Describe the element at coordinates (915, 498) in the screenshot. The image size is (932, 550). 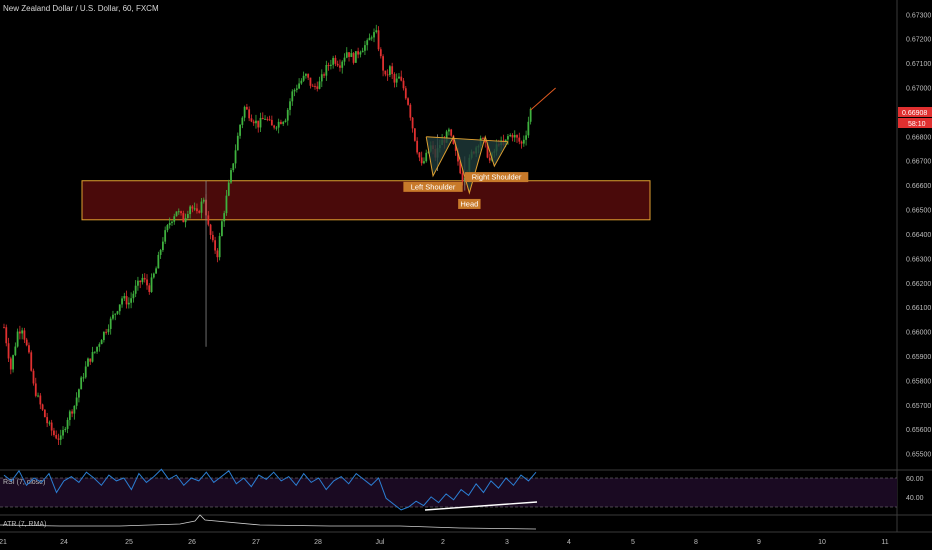
I see `rsi-level-40: 40.00` at that location.